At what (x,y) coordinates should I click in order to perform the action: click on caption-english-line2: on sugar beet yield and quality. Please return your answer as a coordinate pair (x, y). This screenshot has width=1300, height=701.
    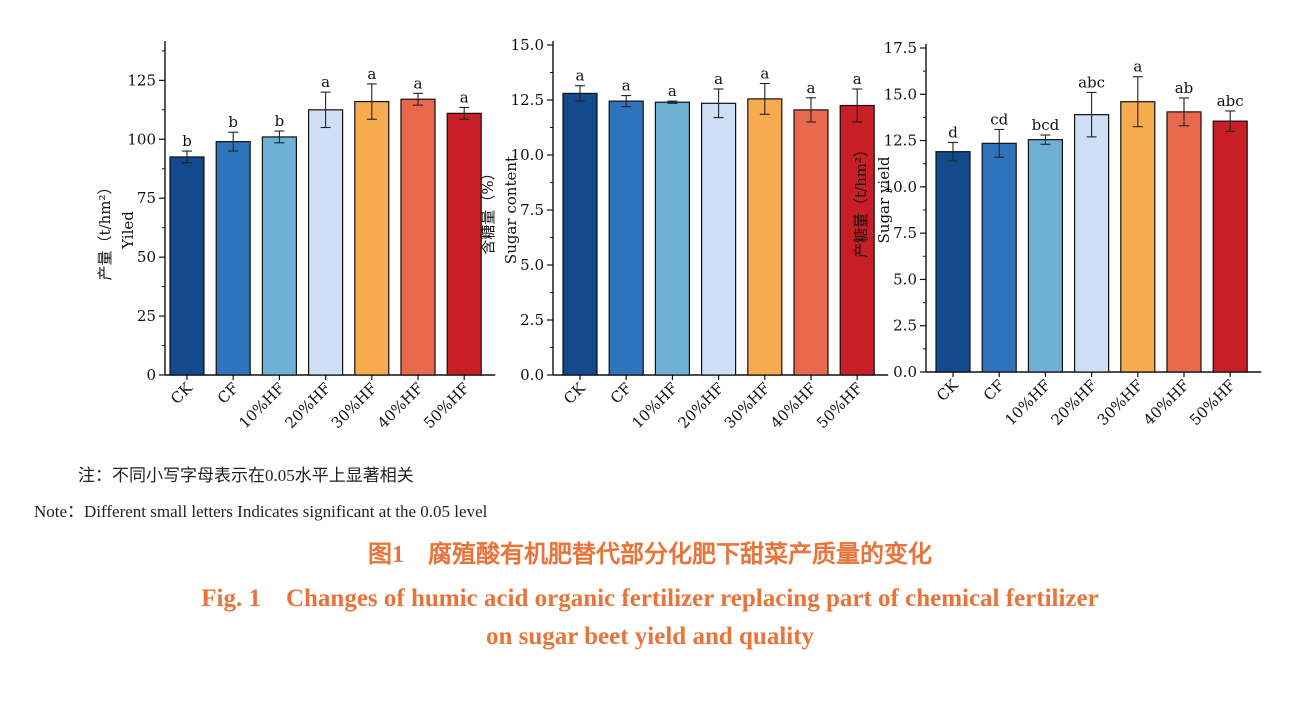
    Looking at the image, I should click on (650, 636).